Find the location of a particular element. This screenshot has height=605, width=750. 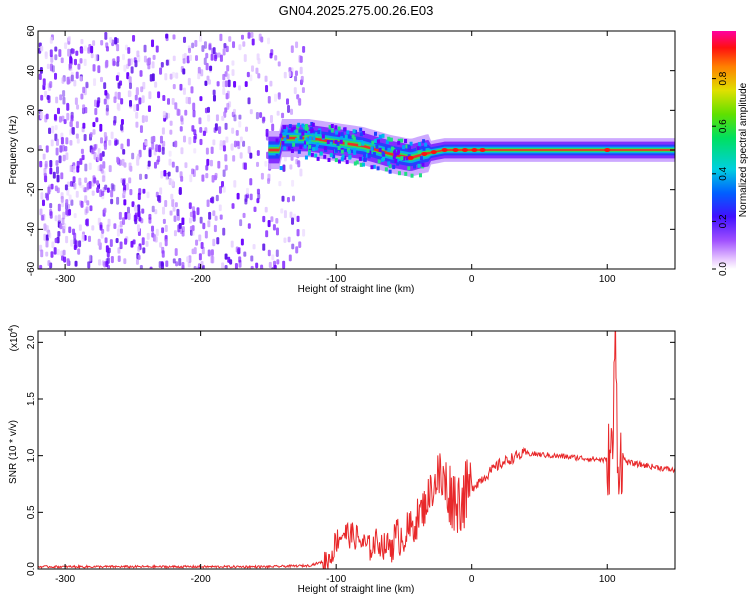

x-tick-label: 100 is located at coordinates (607, 279).